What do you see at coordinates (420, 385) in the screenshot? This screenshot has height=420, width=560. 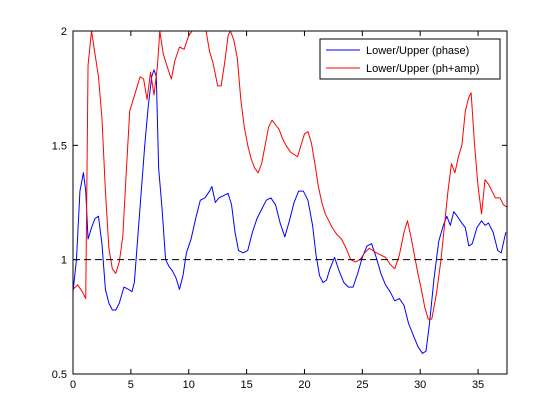 I see `x-tick-label: 30` at bounding box center [420, 385].